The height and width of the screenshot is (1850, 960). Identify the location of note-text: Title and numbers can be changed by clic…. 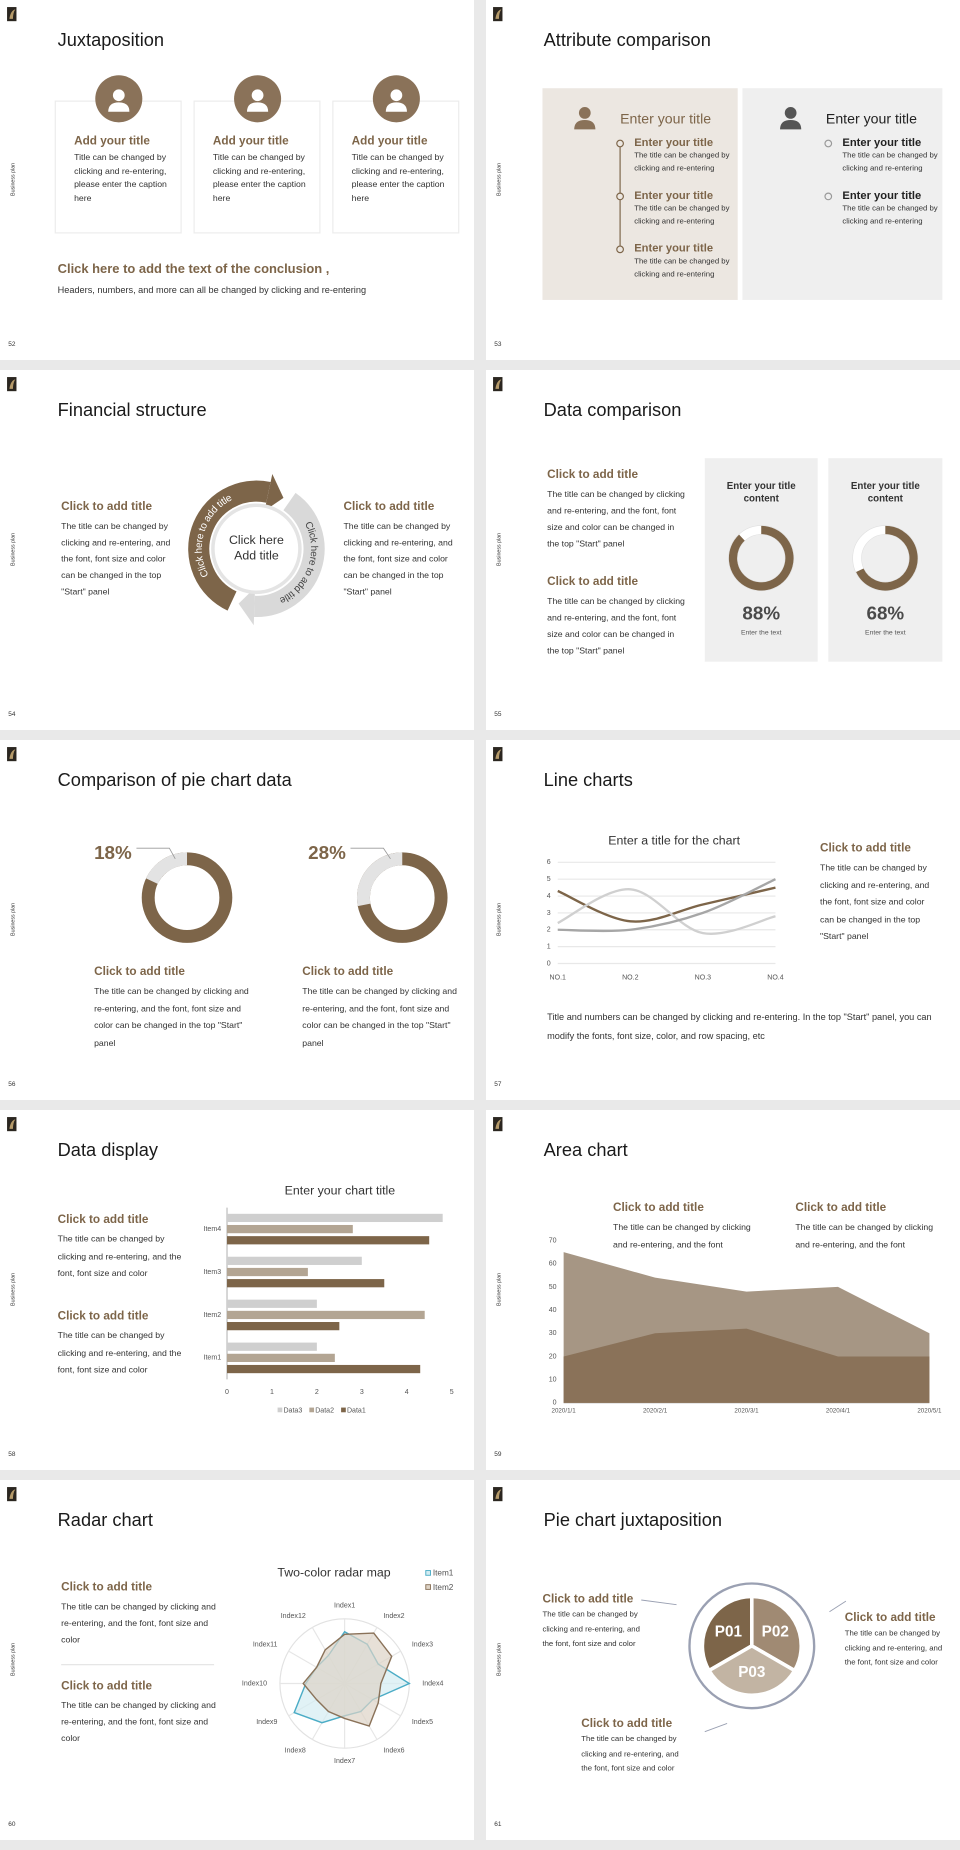
(739, 1026).